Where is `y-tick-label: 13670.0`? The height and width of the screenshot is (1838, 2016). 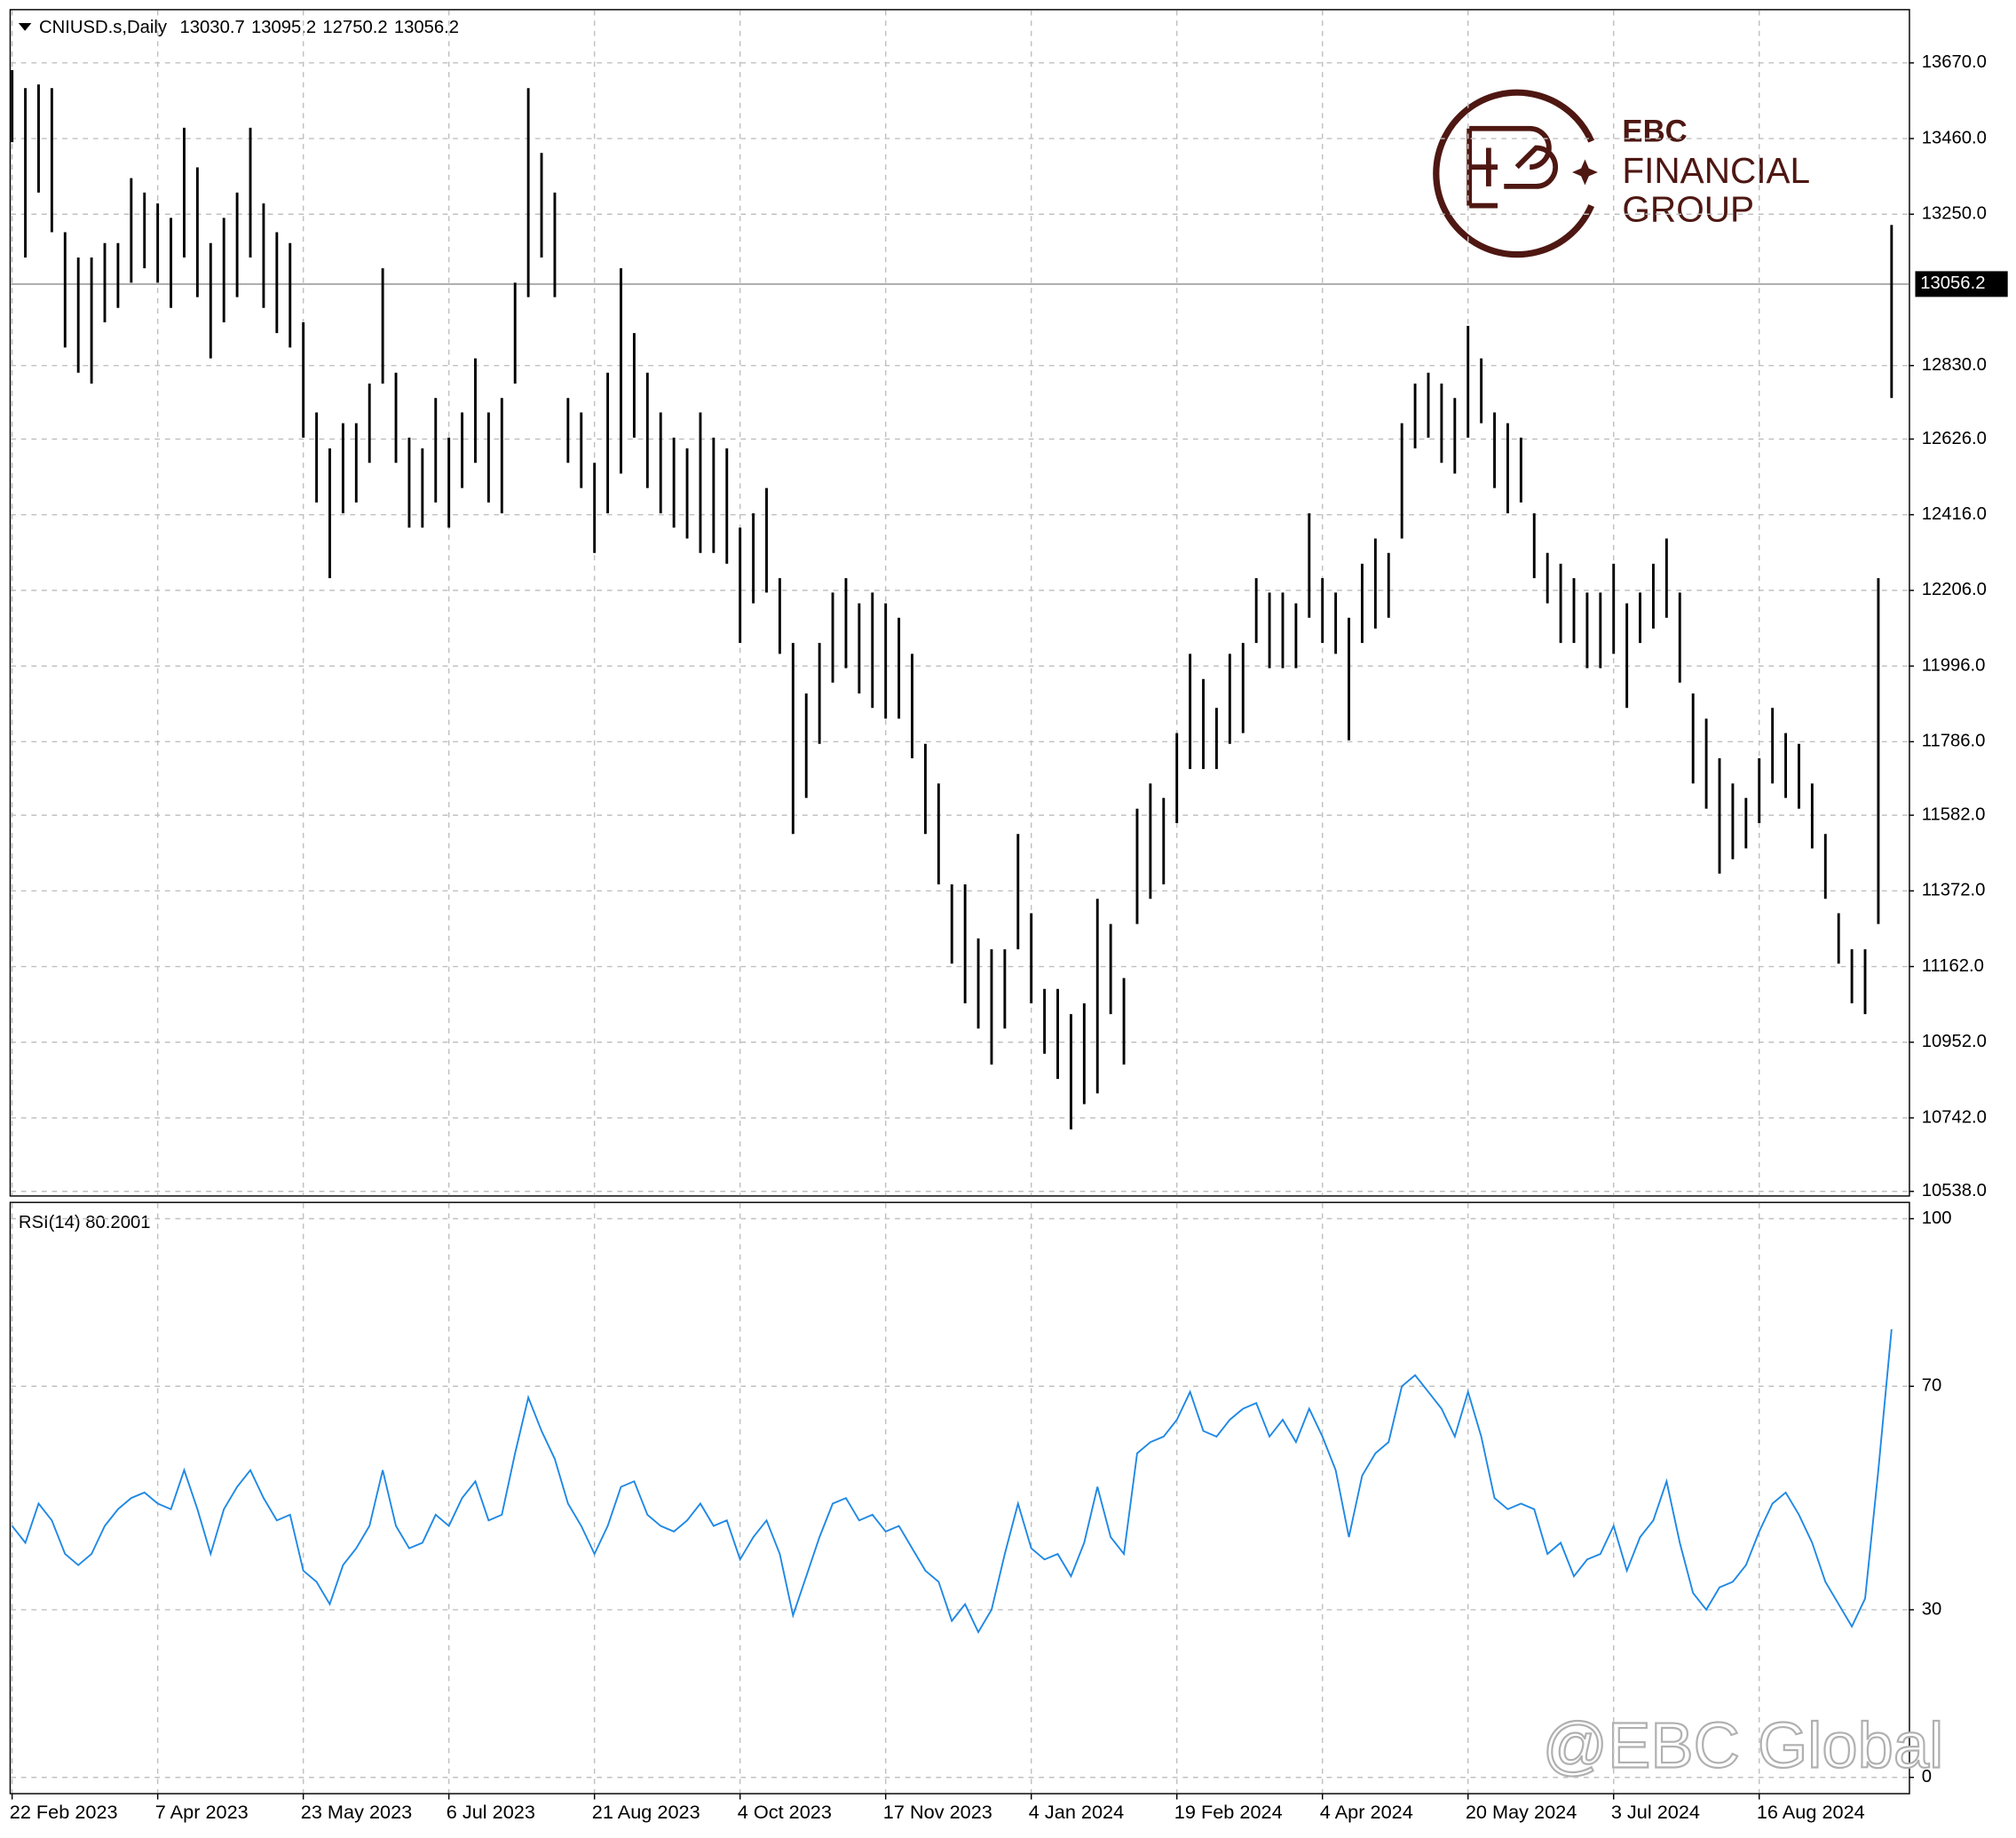 y-tick-label: 13670.0 is located at coordinates (1954, 62).